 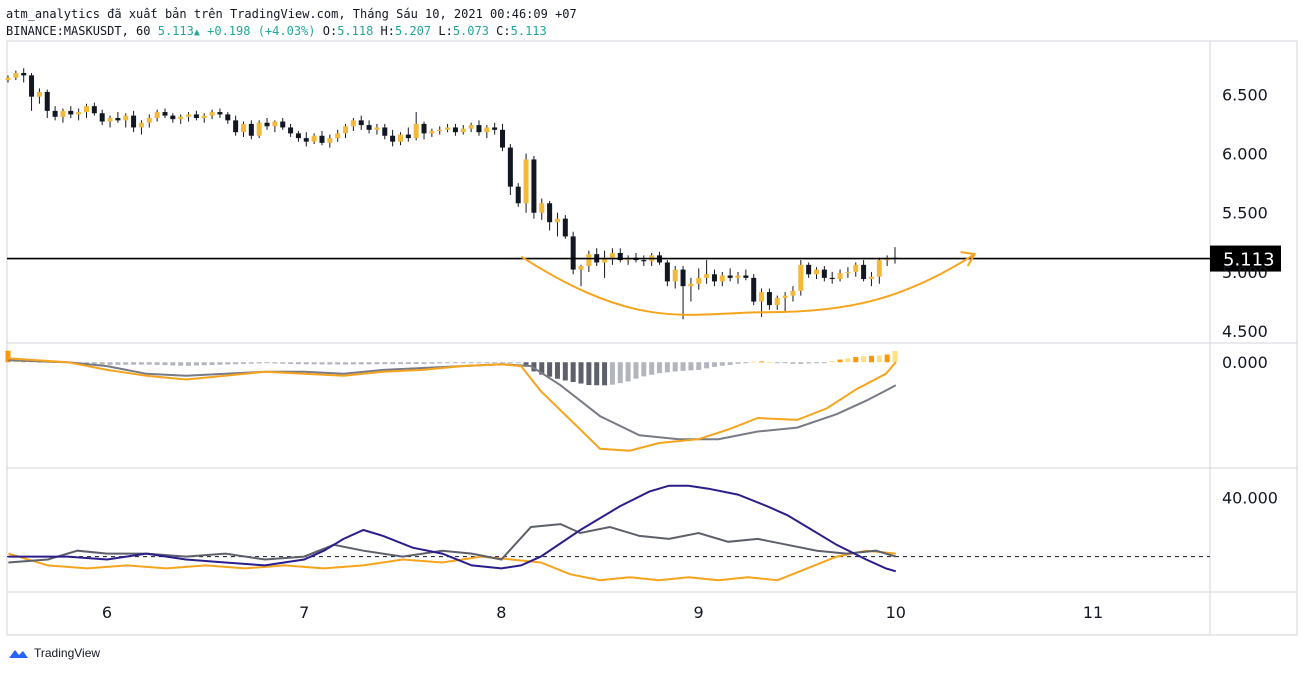 What do you see at coordinates (18, 654) in the screenshot?
I see `tradingview-cloud-icon` at bounding box center [18, 654].